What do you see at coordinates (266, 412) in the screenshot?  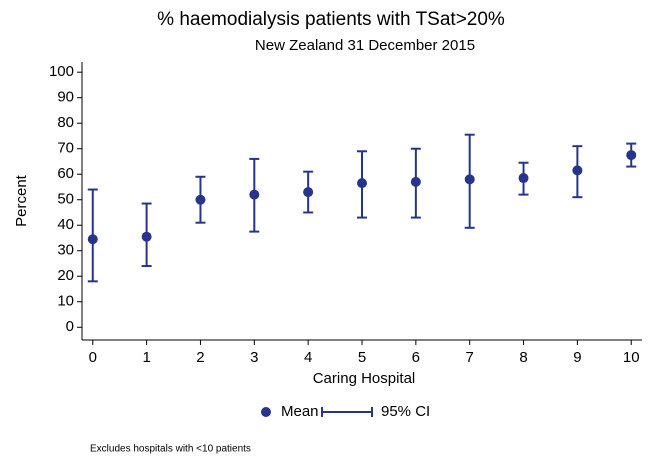 I see `legend-marker` at bounding box center [266, 412].